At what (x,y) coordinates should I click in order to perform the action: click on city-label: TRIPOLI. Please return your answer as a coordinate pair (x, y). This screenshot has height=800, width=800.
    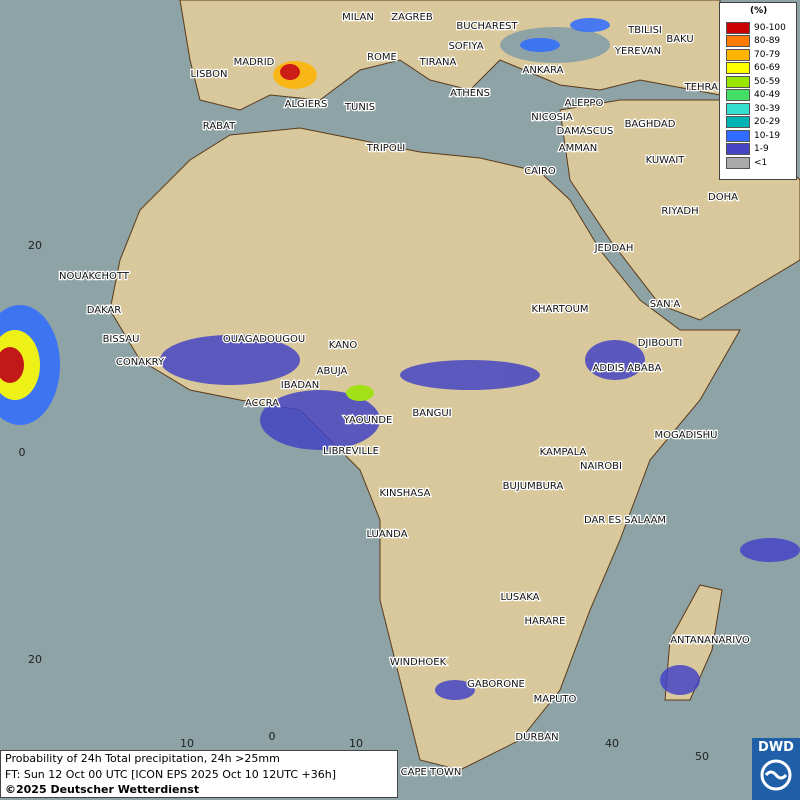
    Looking at the image, I should click on (385, 148).